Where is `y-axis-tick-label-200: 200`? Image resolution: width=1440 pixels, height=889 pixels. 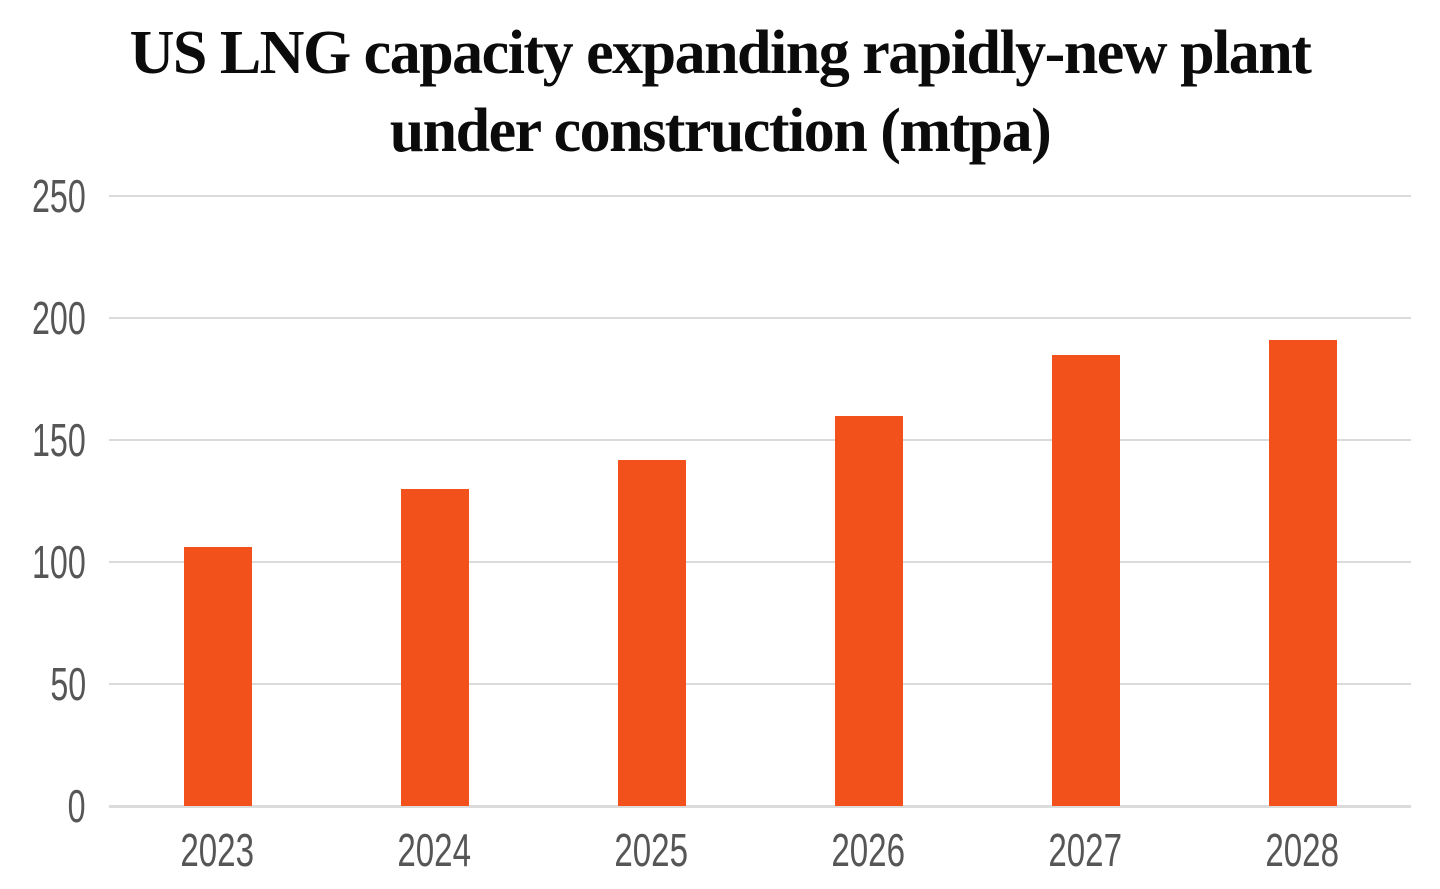
y-axis-tick-label-200: 200 is located at coordinates (43, 318).